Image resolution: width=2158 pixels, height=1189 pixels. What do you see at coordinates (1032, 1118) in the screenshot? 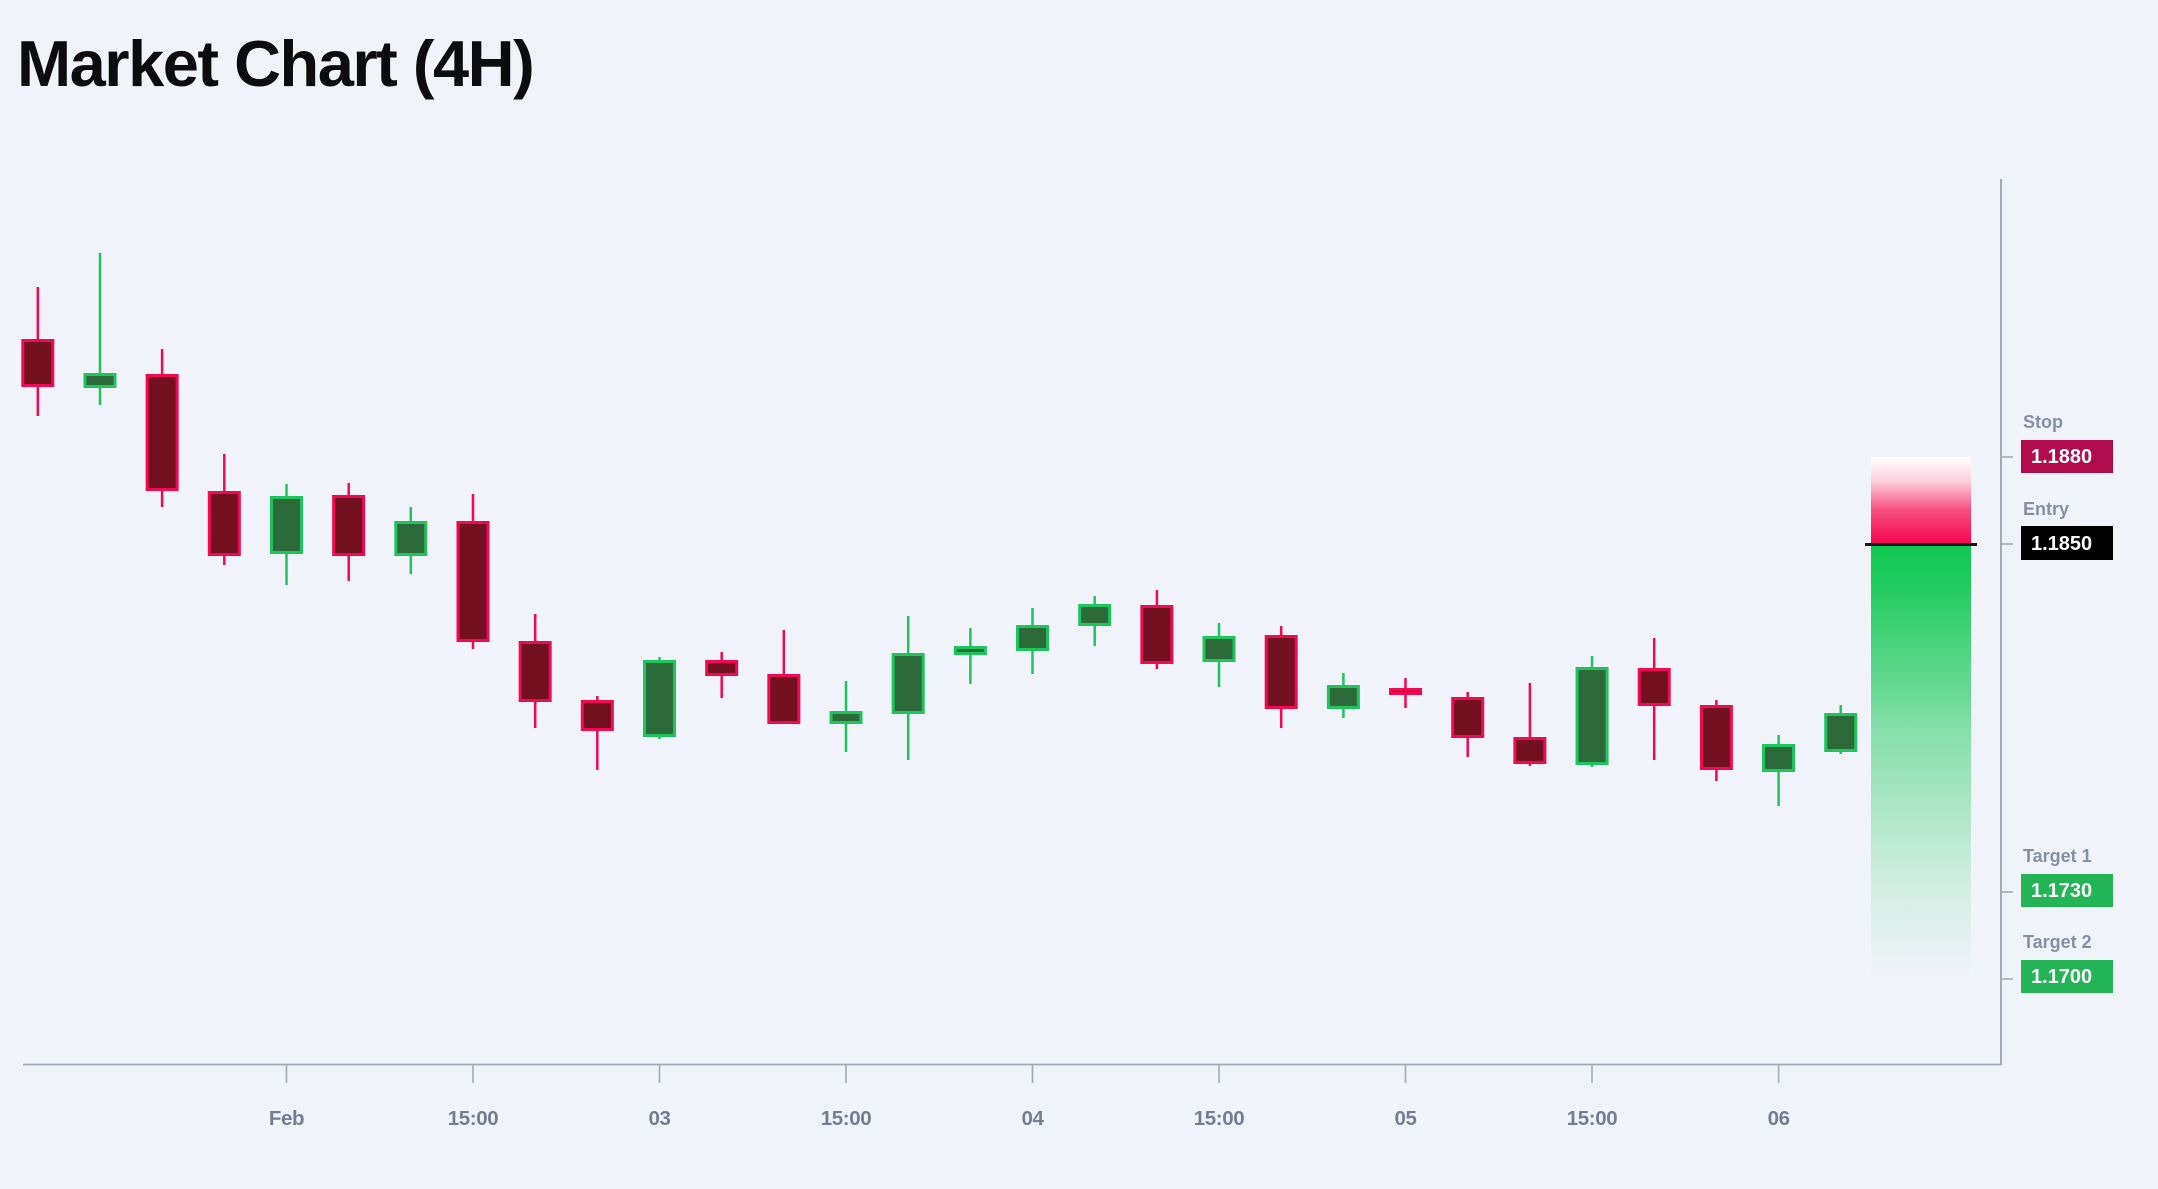
I see `svg-text: 04` at bounding box center [1032, 1118].